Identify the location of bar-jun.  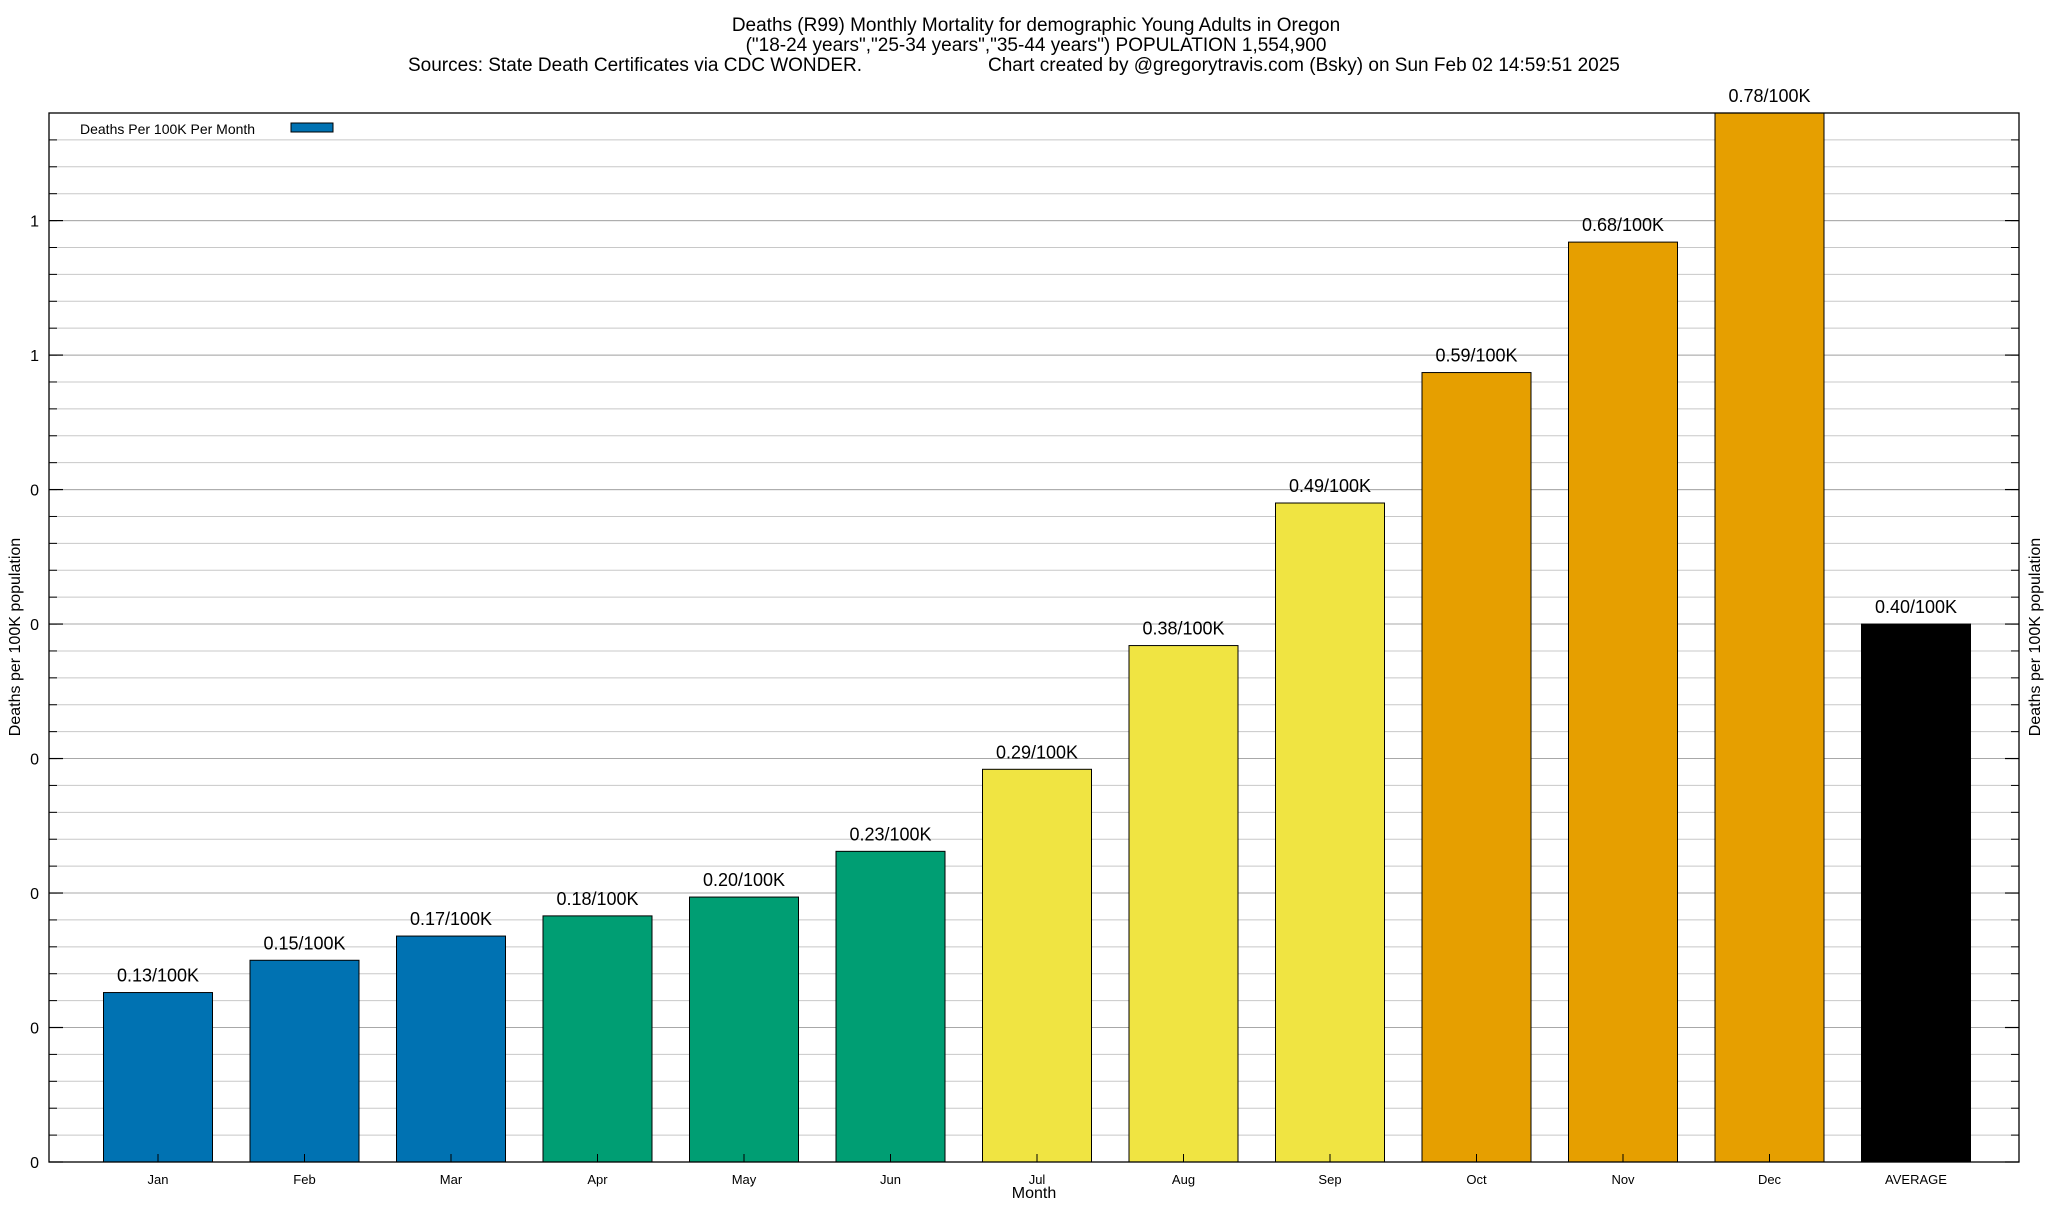
(890, 1006).